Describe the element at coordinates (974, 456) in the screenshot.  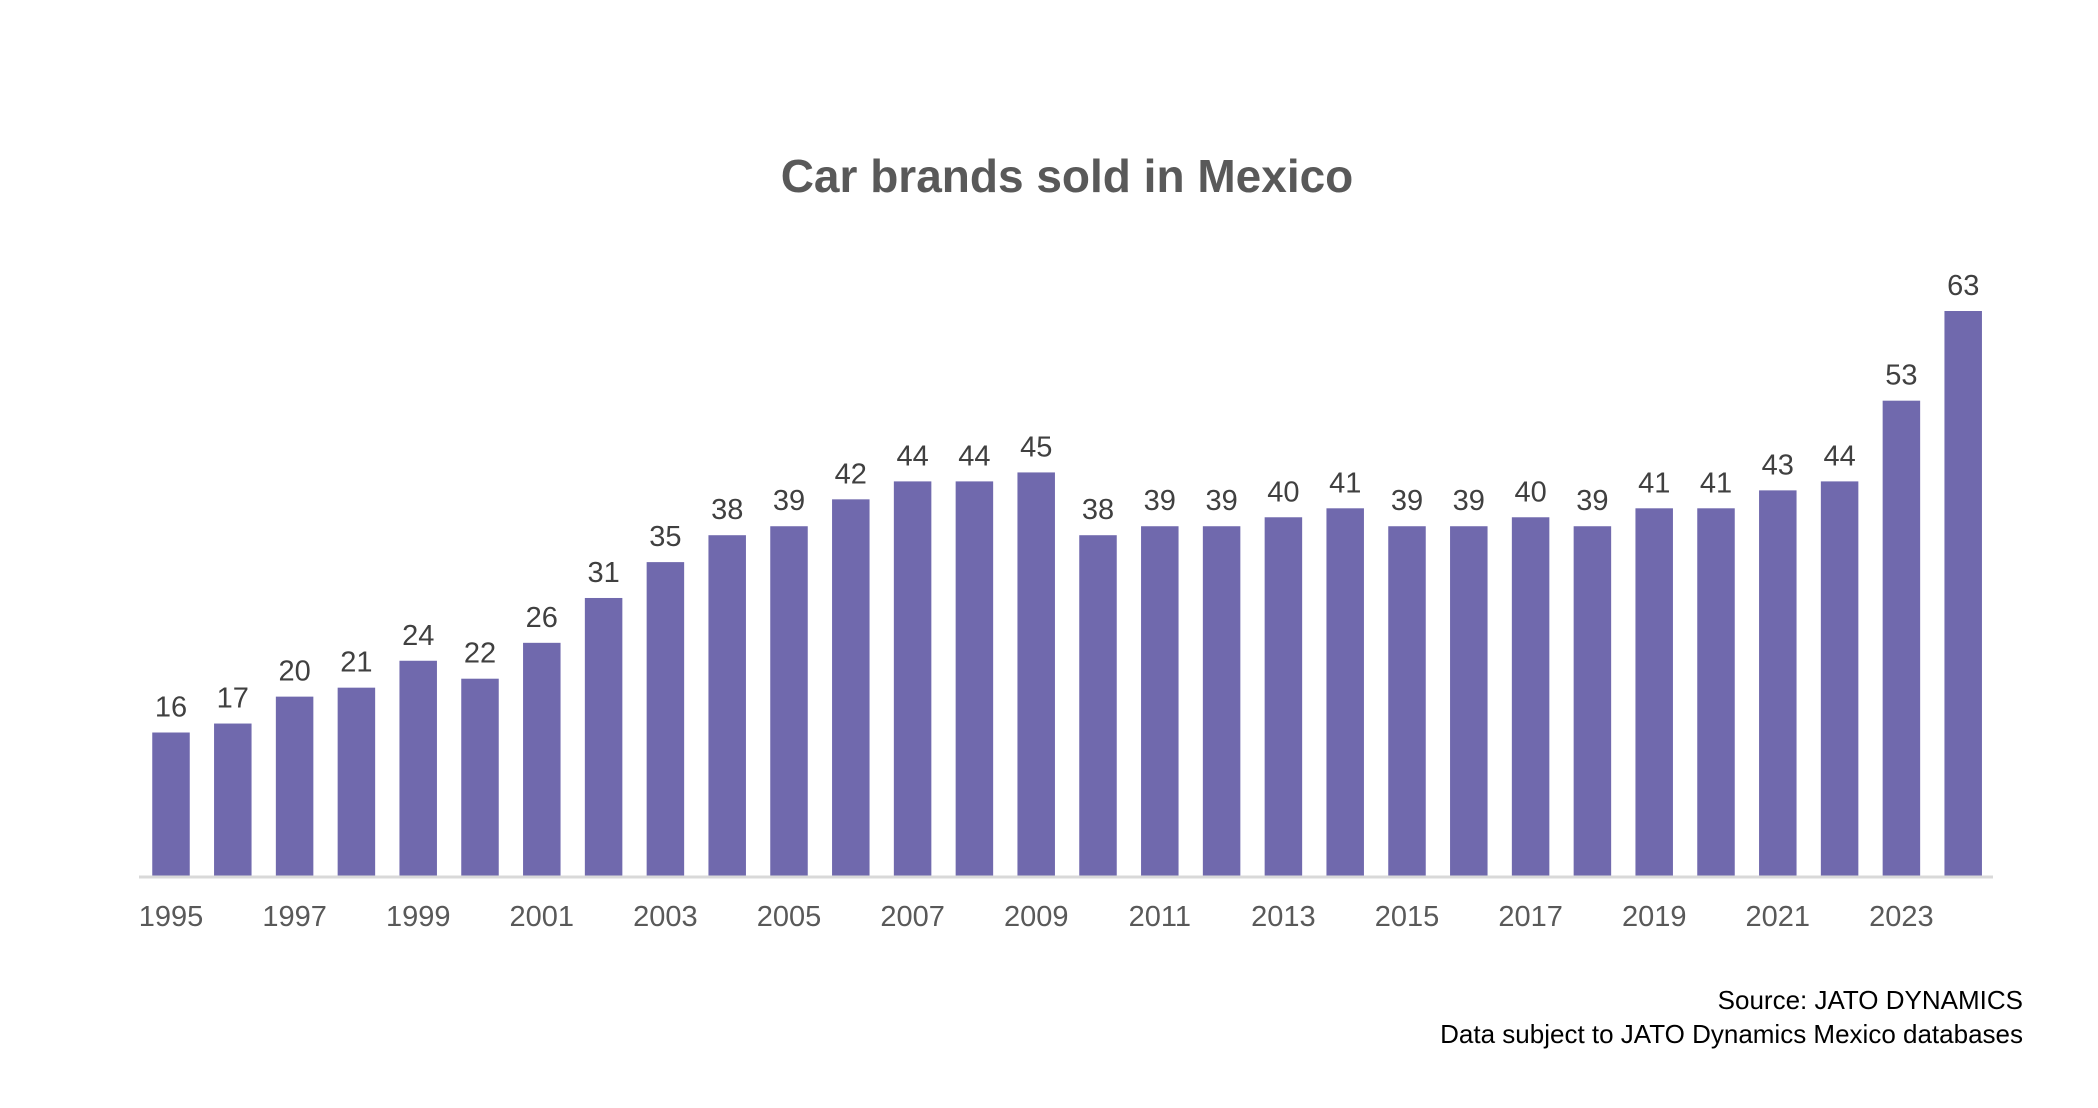
I see `data-label-2008: 44` at that location.